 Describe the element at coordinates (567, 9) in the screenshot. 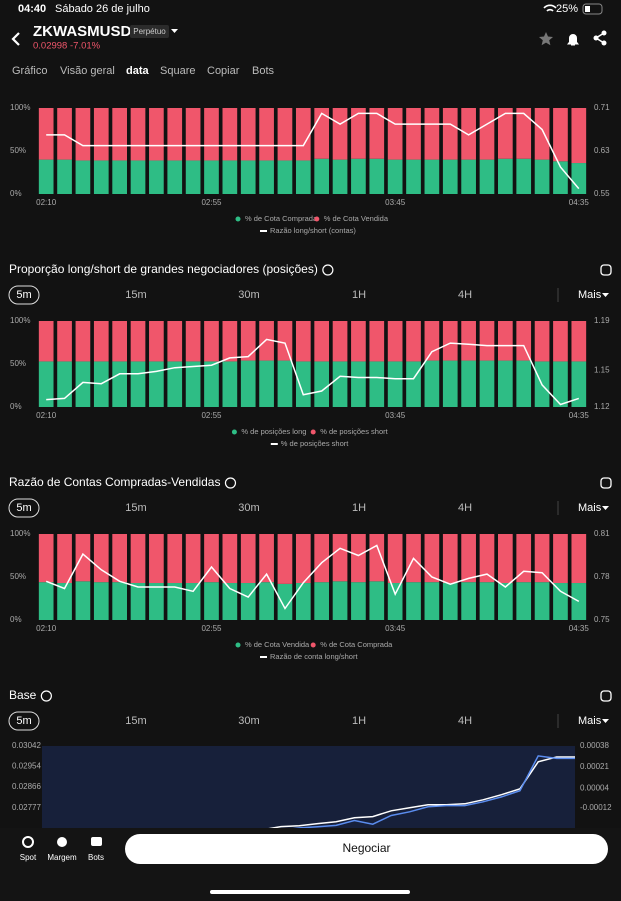

I see `battery-text: 25%` at that location.